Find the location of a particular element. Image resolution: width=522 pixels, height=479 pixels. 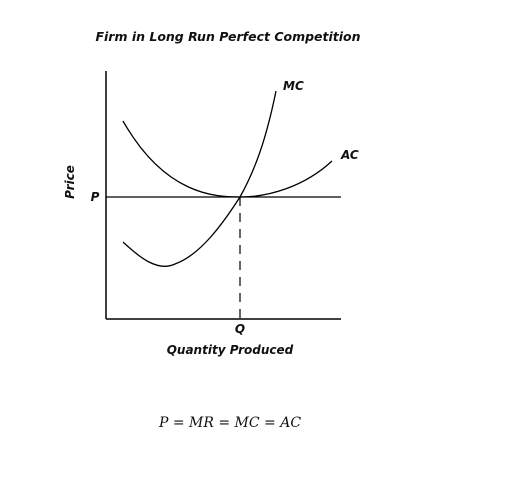

mc-label: MC is located at coordinates (293, 86).